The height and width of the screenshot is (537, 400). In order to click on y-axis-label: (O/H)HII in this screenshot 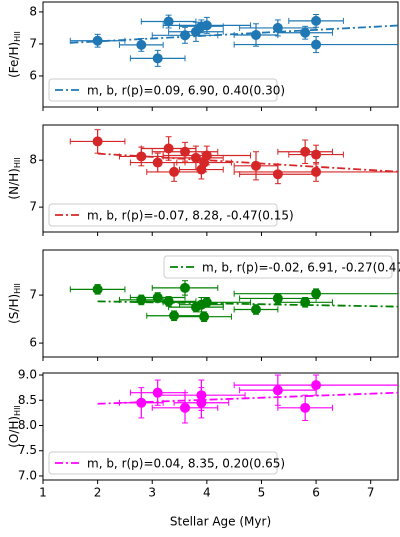, I will do `click(14, 426)`.